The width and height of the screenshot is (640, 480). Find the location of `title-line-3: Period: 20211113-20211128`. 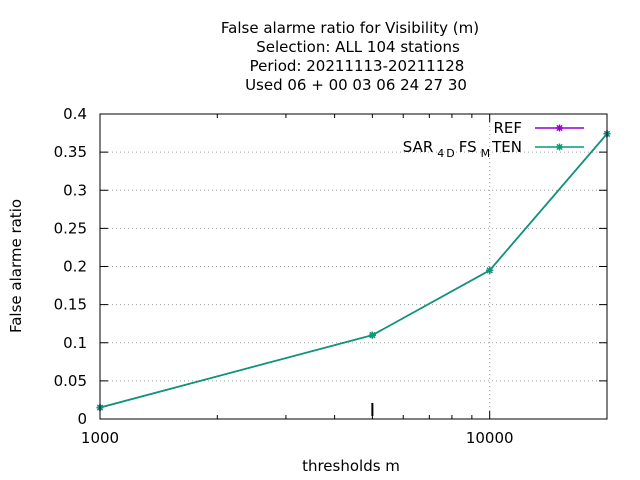

title-line-3: Period: 20211113-20211128 is located at coordinates (357, 66).